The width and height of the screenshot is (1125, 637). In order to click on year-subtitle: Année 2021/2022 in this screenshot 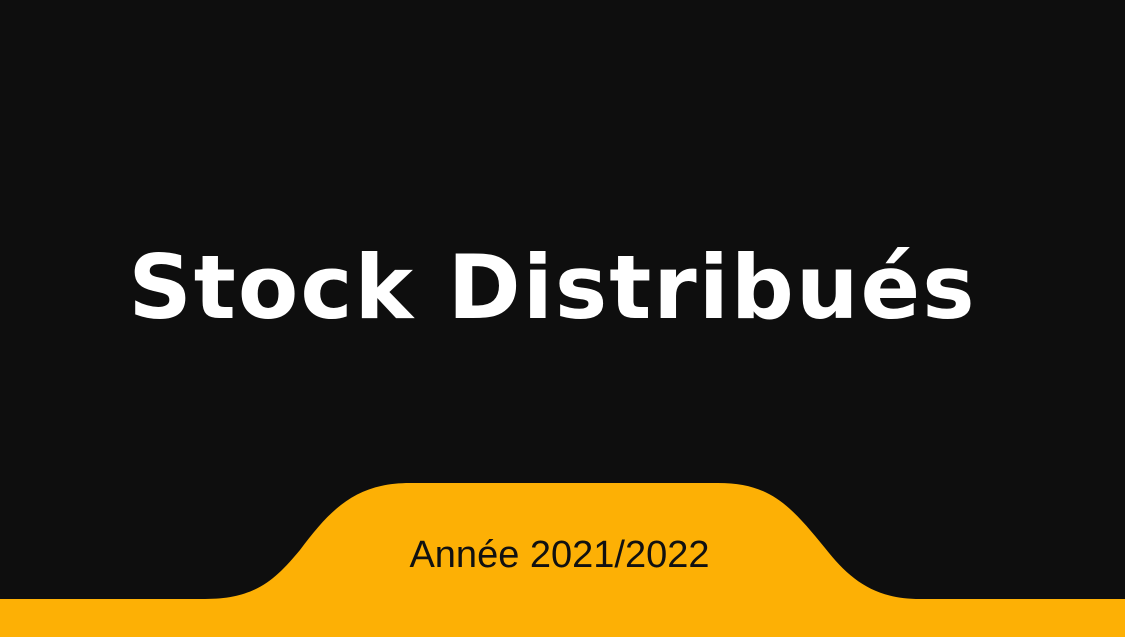, I will do `click(559, 555)`.